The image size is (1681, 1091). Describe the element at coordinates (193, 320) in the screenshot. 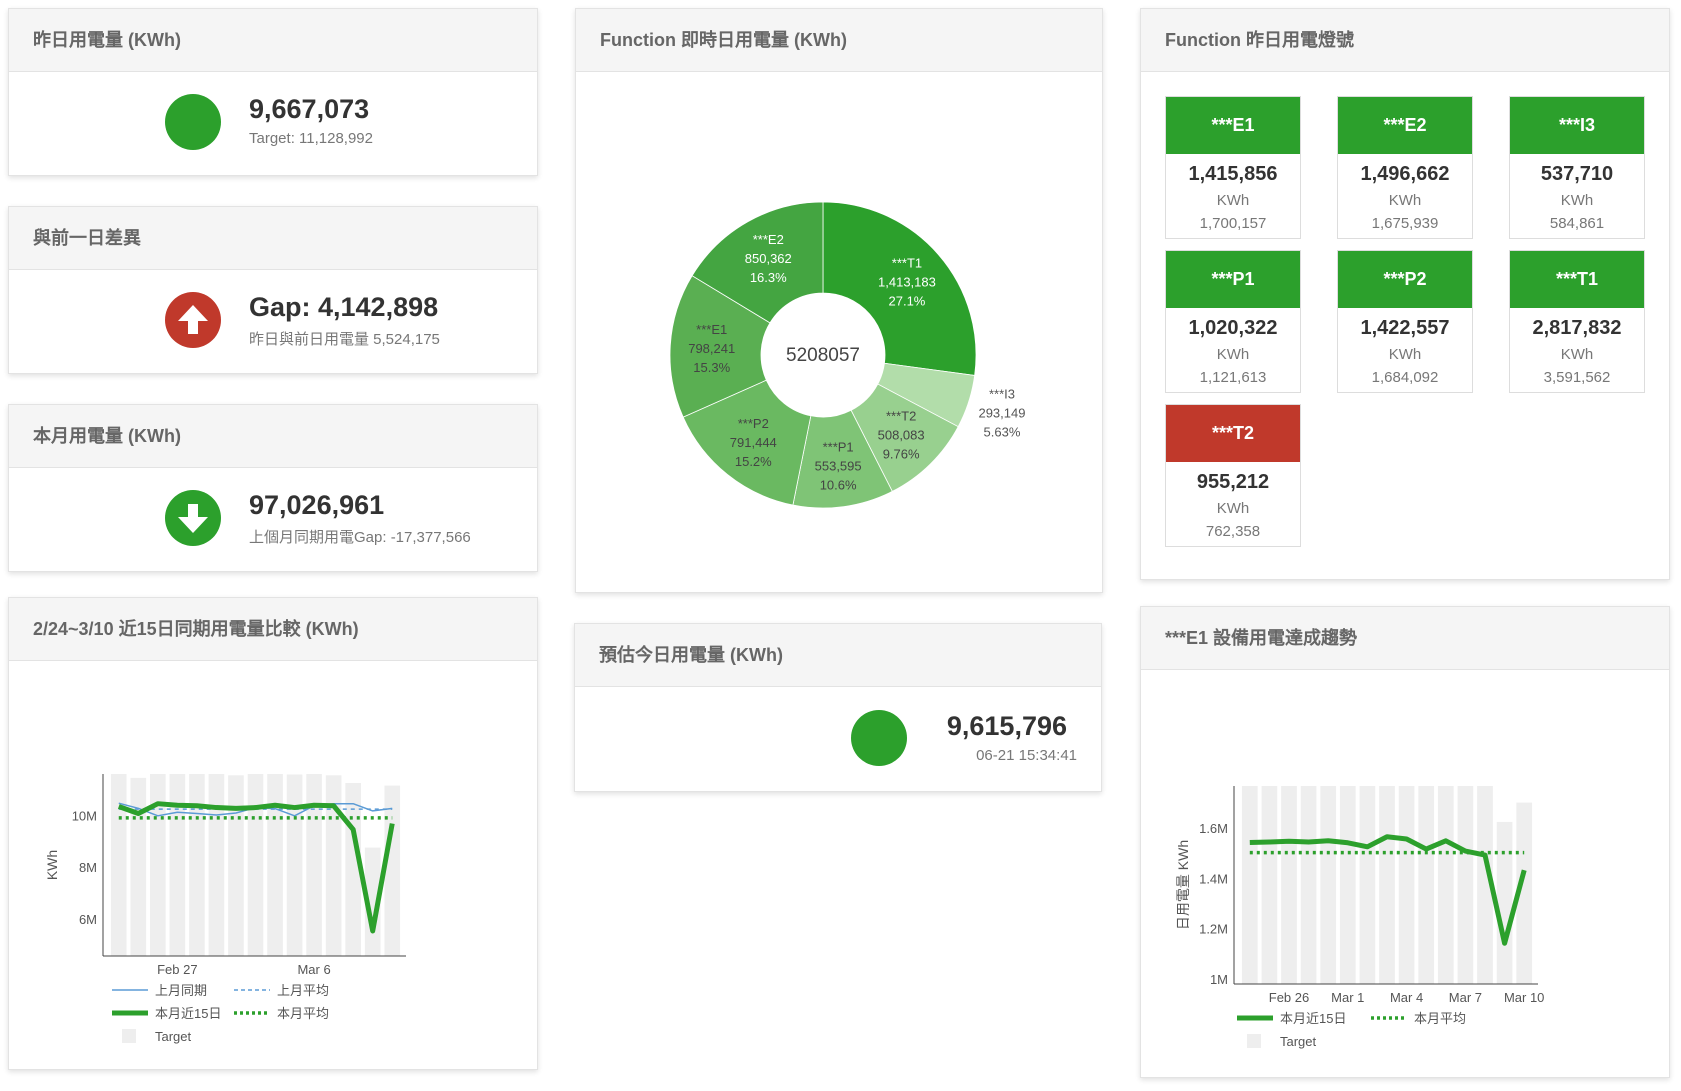

I see `arrow-up-icon` at that location.